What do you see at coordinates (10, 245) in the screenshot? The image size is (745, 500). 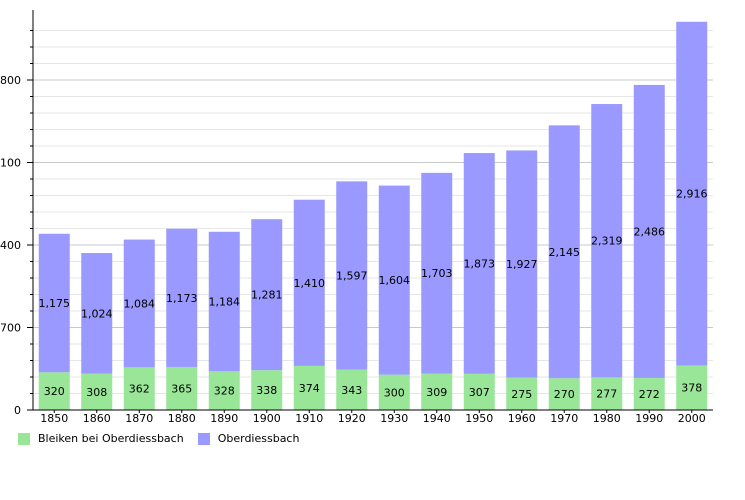 I see `y-tick-label: 1400` at bounding box center [10, 245].